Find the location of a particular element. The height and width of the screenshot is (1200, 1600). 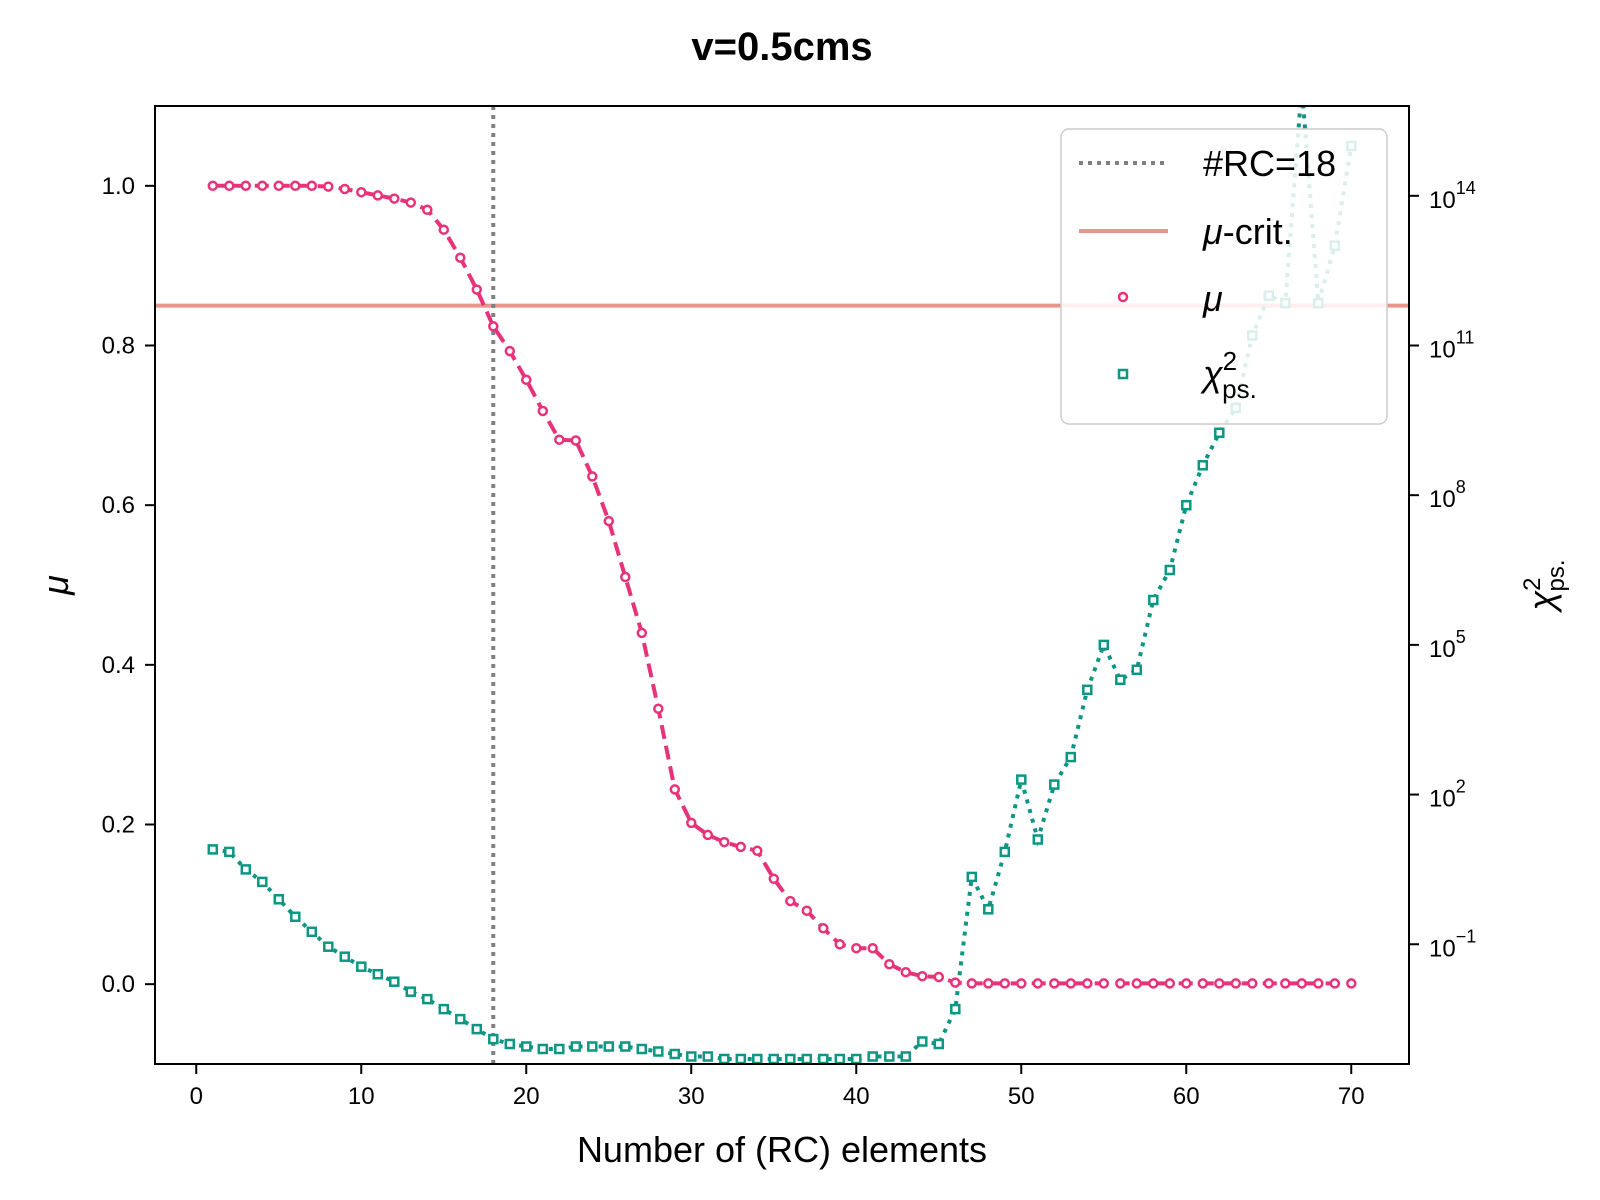

legend-mu-marker is located at coordinates (1123, 297).